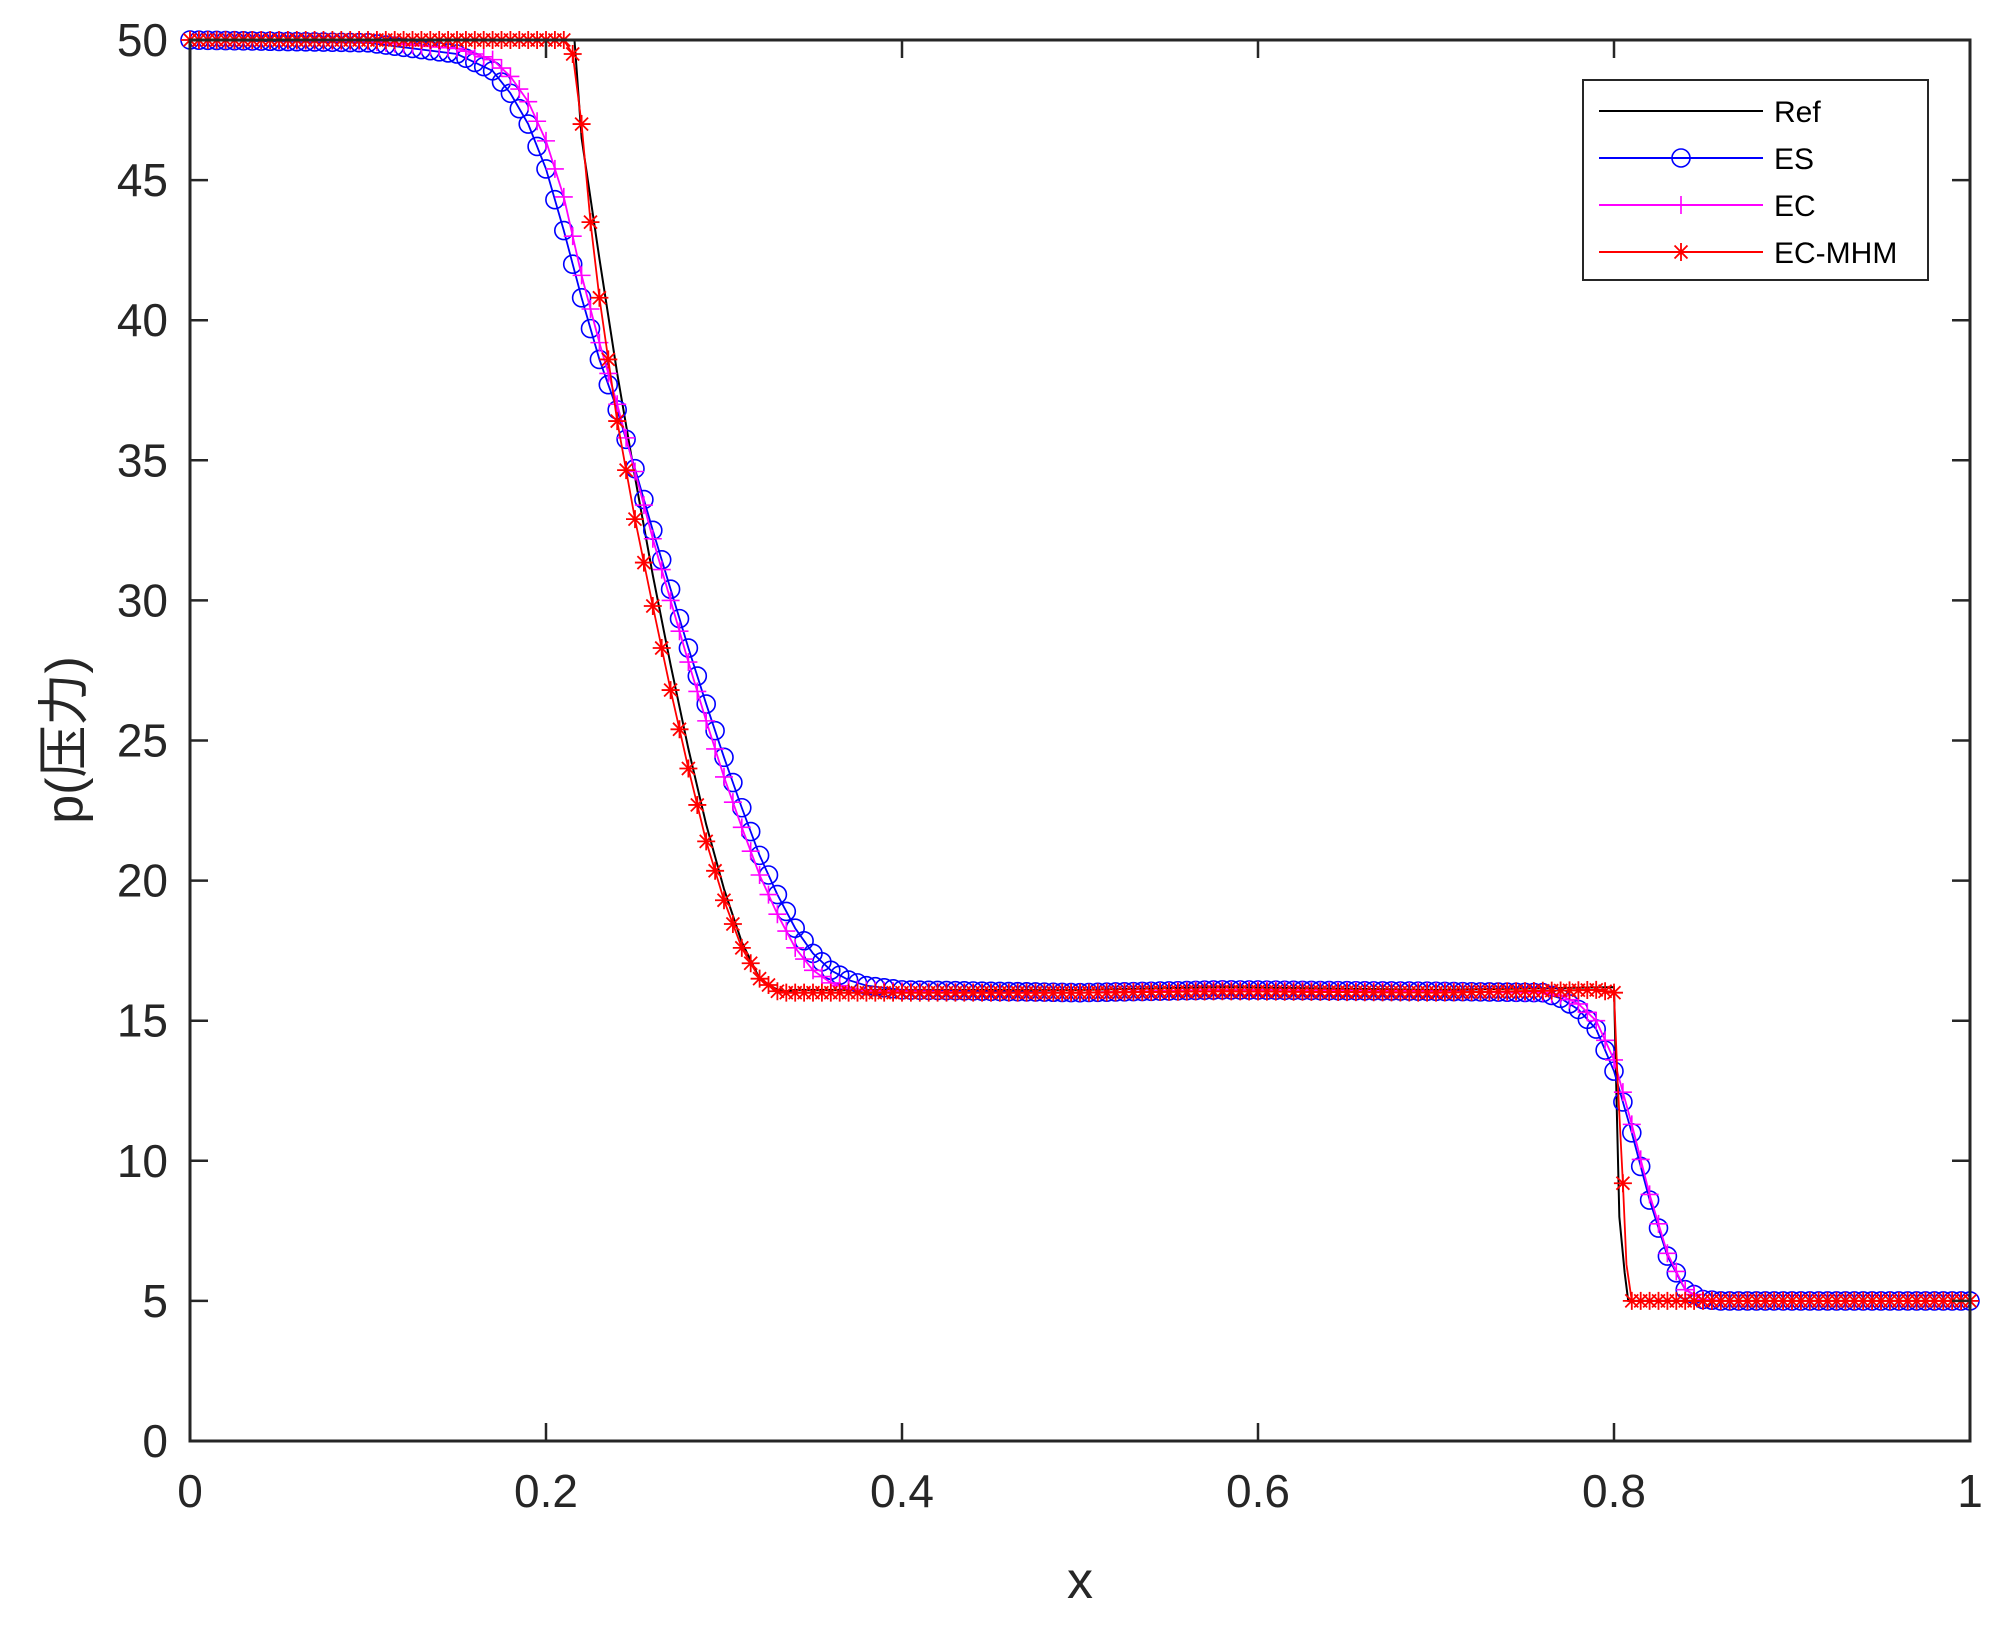 This screenshot has width=2000, height=1626. I want to click on legend-box, so click(1755, 180).